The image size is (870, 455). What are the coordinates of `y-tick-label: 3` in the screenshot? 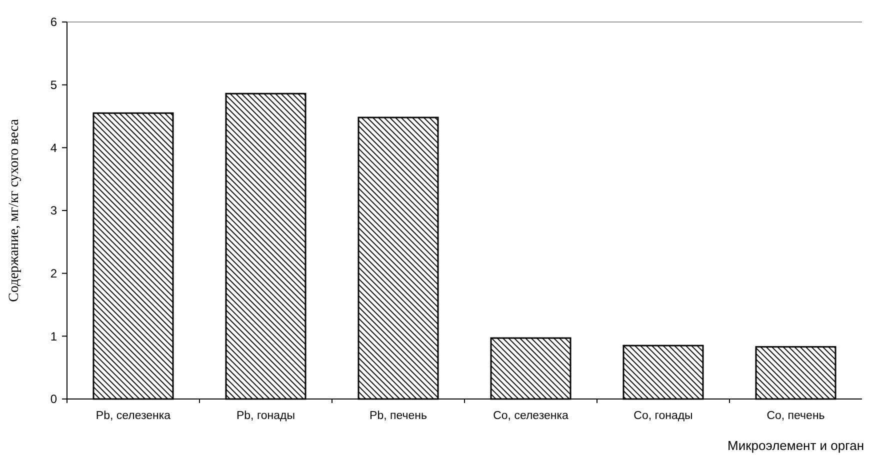 It's located at (54, 211).